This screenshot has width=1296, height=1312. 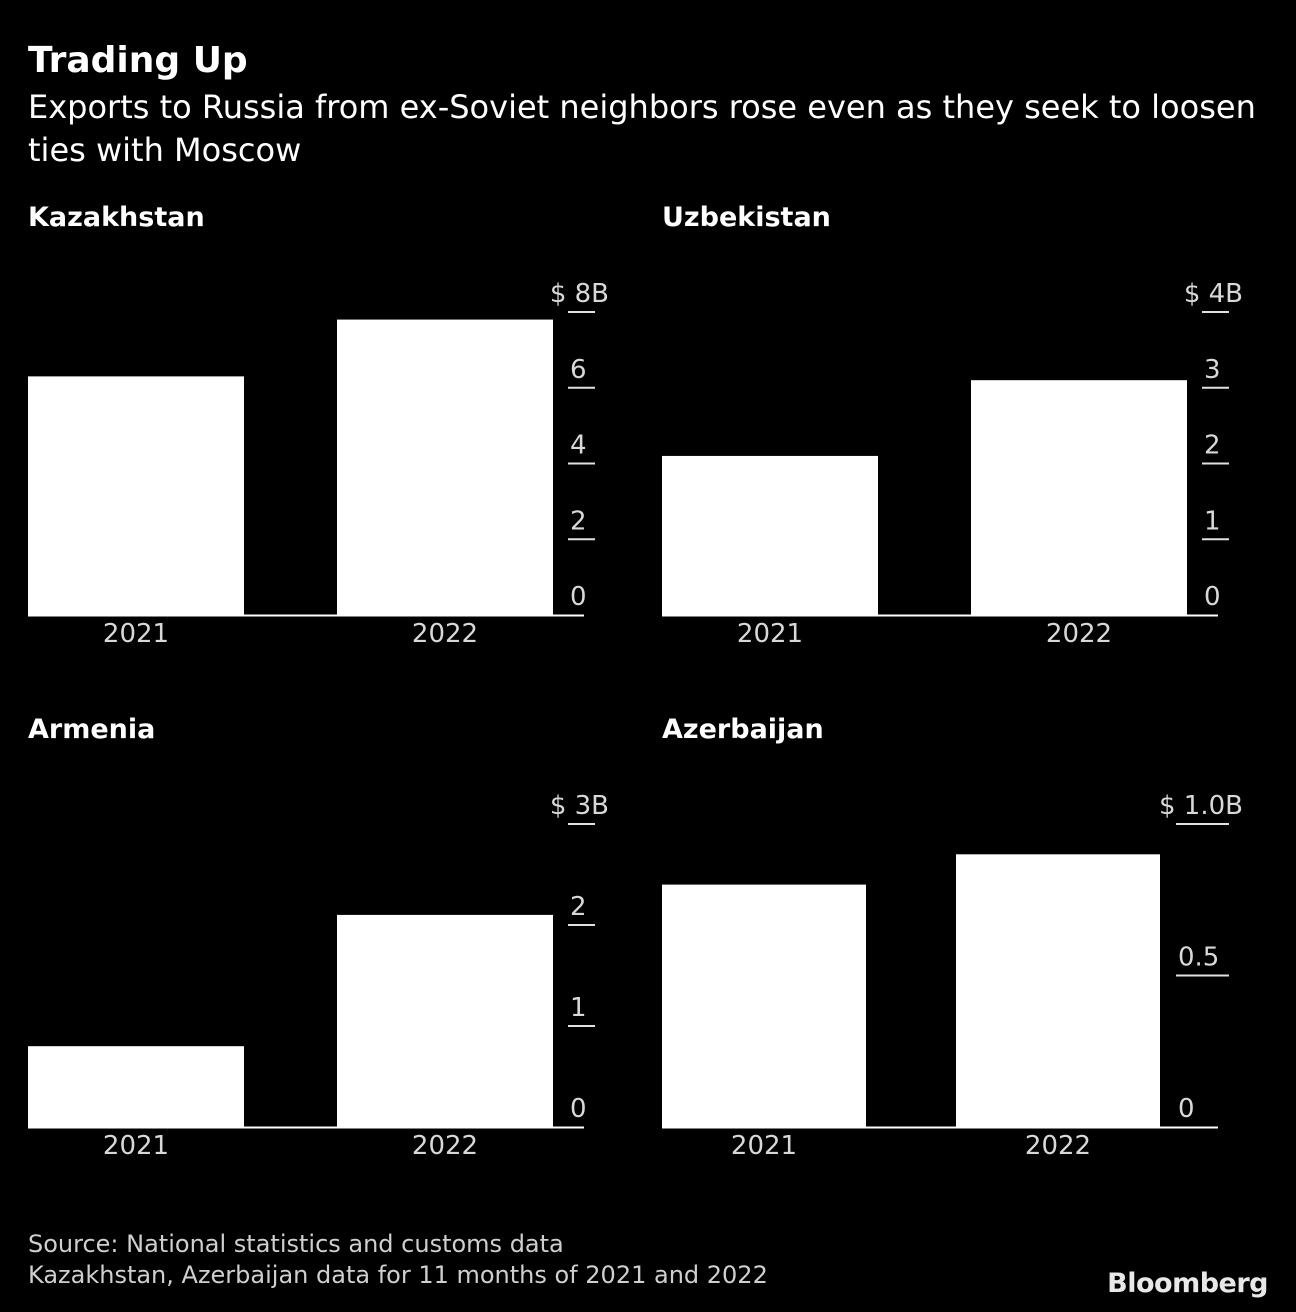 What do you see at coordinates (952, 976) in the screenshot?
I see `chart-azerbaijan: 2021 2022 0 0.5 $ 1.0B` at bounding box center [952, 976].